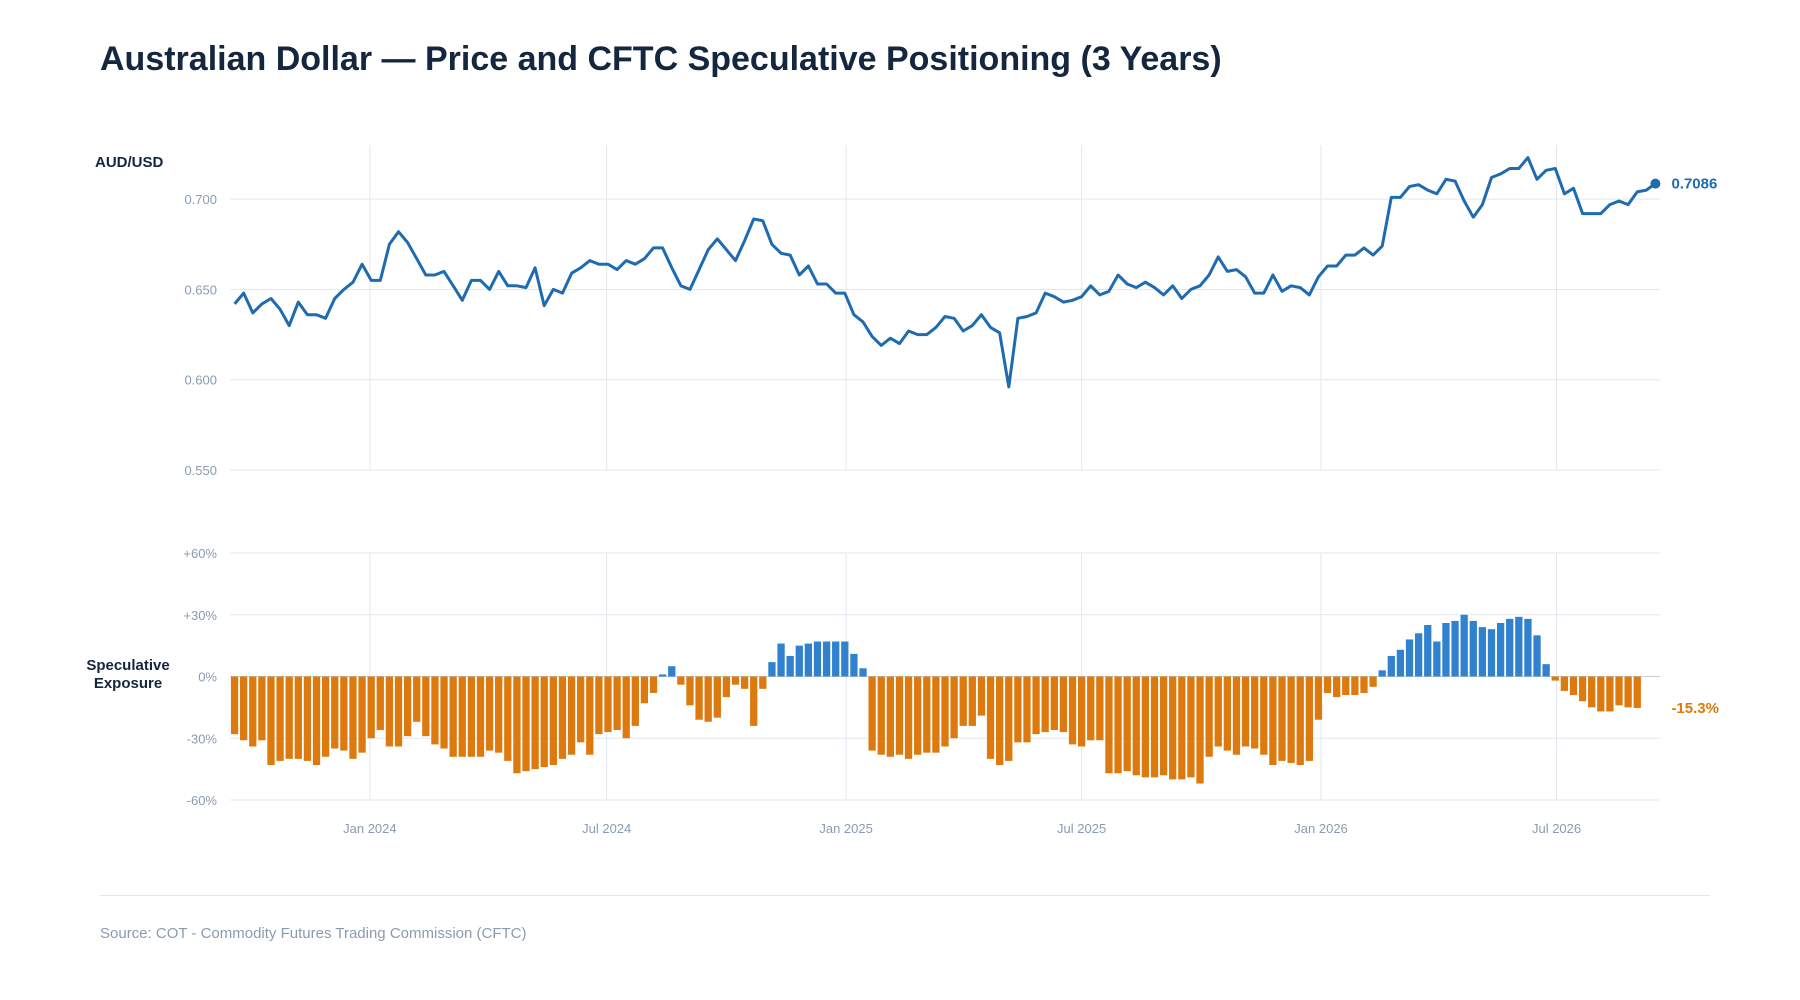 Image resolution: width=1800 pixels, height=1000 pixels. Describe the element at coordinates (846, 828) in the screenshot. I see `x-tick-label: Jan 2025` at that location.